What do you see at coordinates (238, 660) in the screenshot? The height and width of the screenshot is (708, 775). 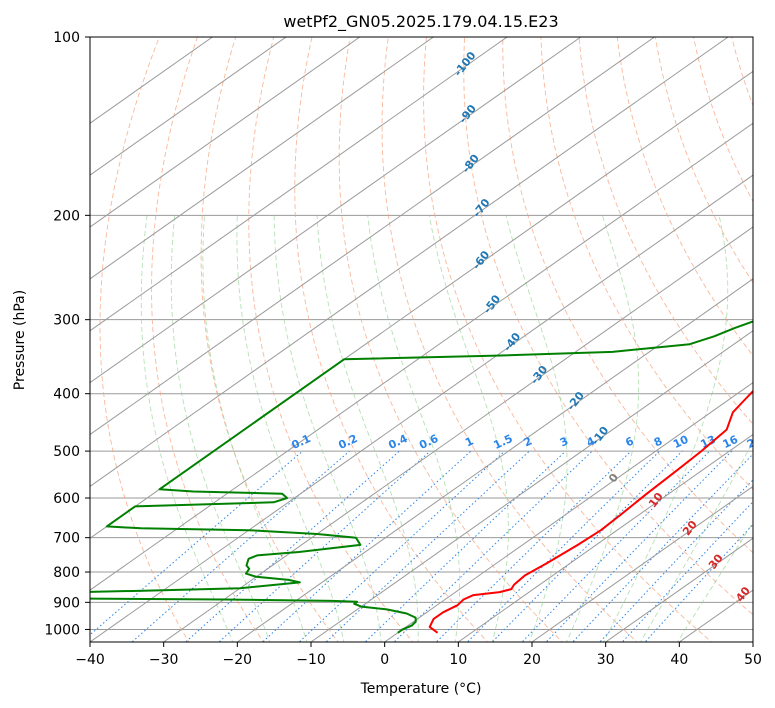 I see `x-tick-label: −20` at bounding box center [238, 660].